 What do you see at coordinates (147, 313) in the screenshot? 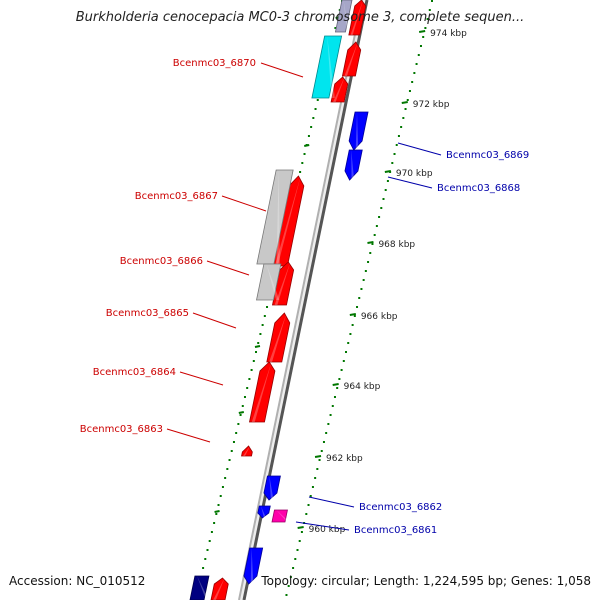
I see `gene-label: Bcenmc03_6865` at bounding box center [147, 313].